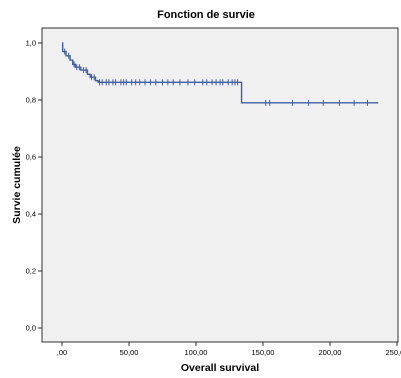 The height and width of the screenshot is (378, 401). What do you see at coordinates (196, 352) in the screenshot?
I see `x-tick-label: 100,00` at bounding box center [196, 352].